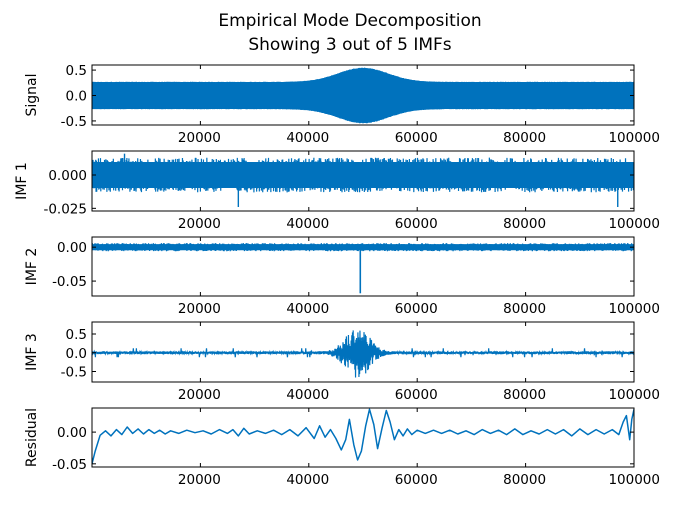 The image size is (700, 525). I want to click on xtick-label-residual-3: 80000, so click(524, 480).